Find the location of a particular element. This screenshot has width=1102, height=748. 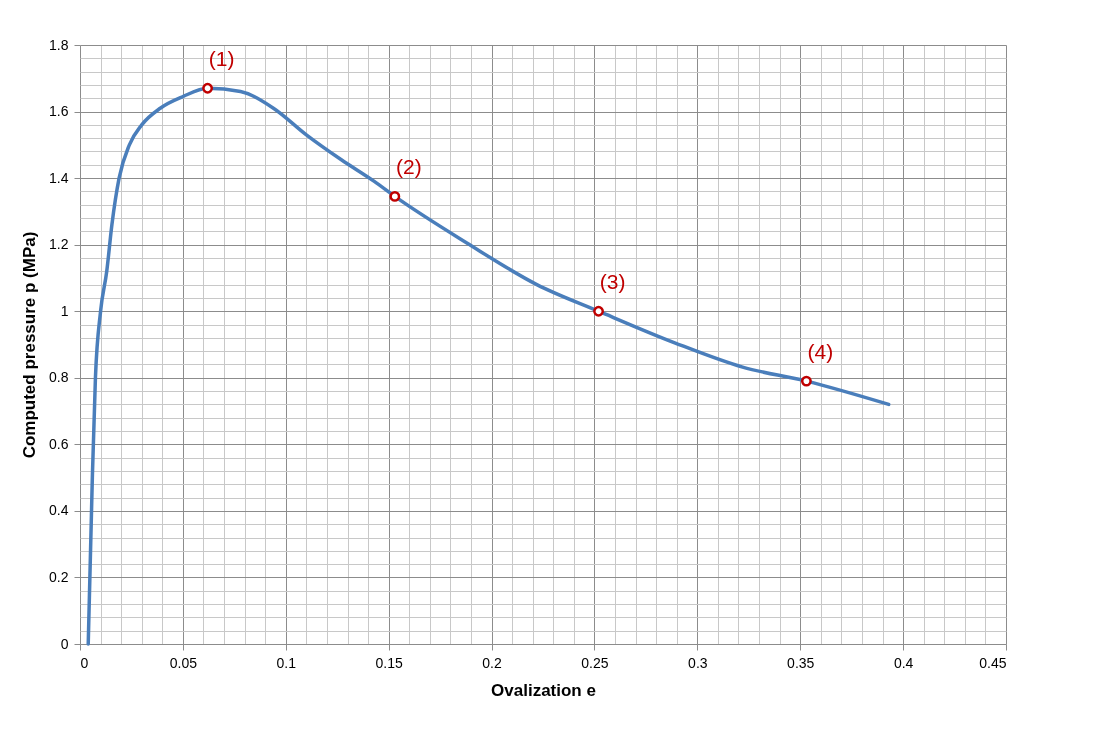

annotation: (3) is located at coordinates (612, 282).